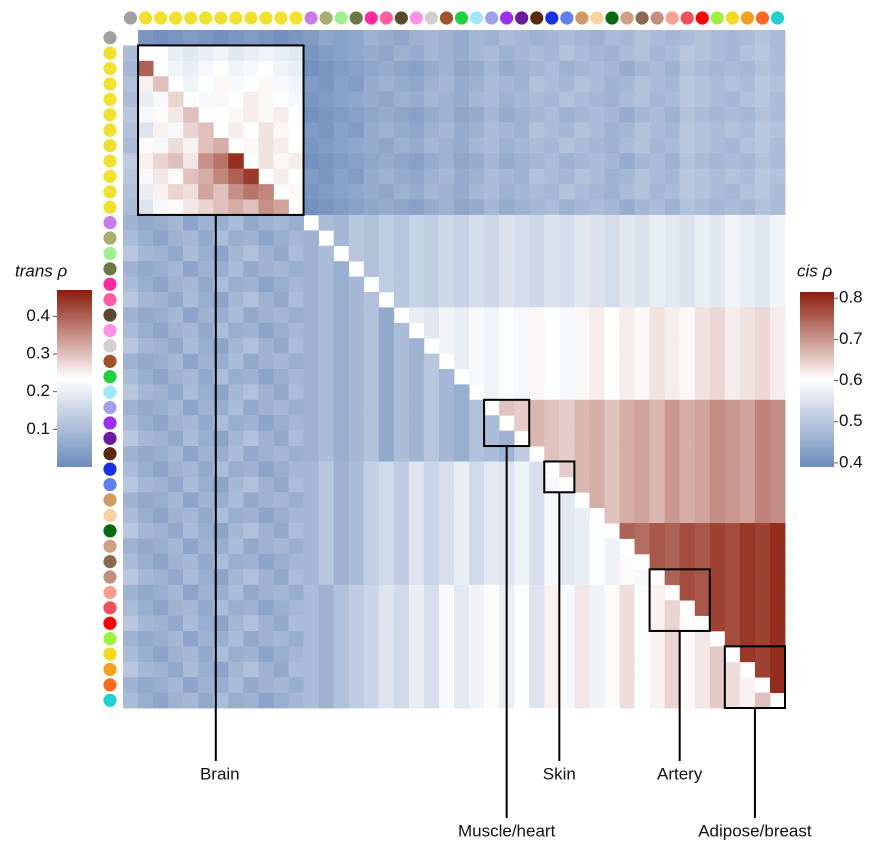  Describe the element at coordinates (220, 773) in the screenshot. I see `annotation-label: Brain` at that location.